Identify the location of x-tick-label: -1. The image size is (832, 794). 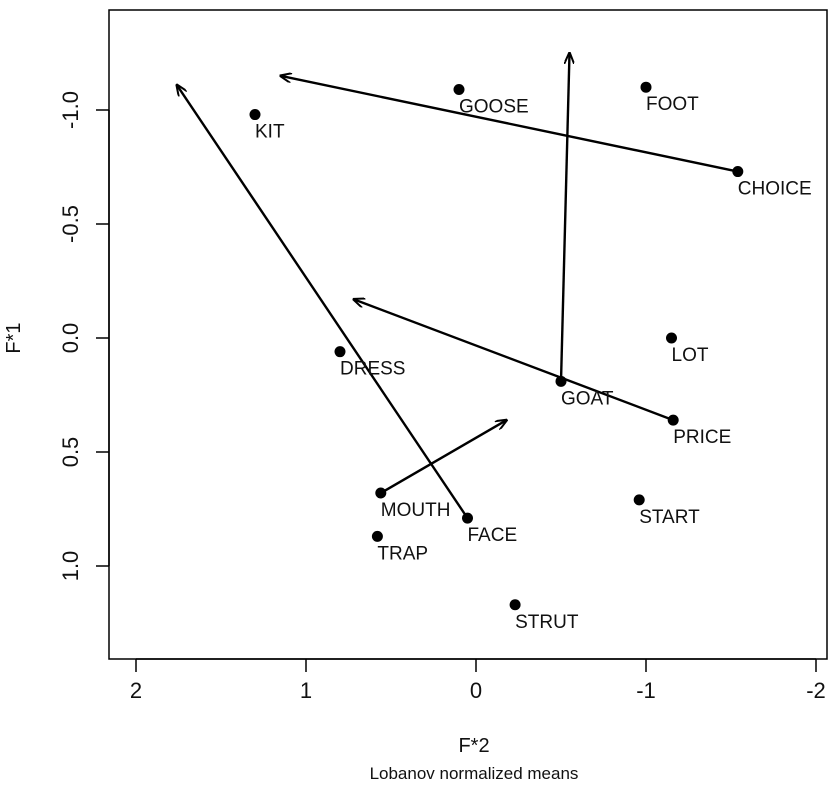
(646, 690).